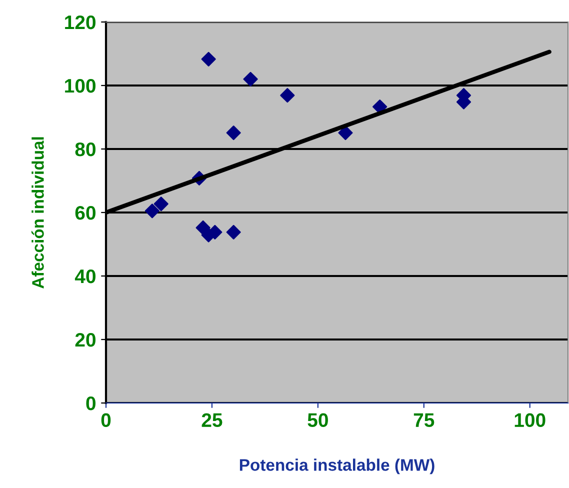  I want to click on y-tick-label: 40, so click(85, 276).